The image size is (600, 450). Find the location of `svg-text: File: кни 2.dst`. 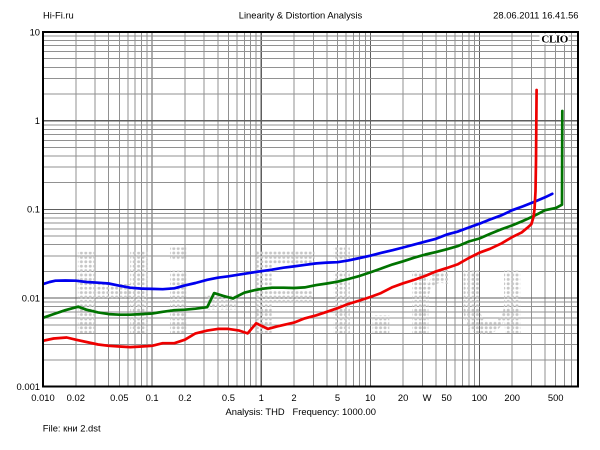

svg-text: File: кни 2.dst is located at coordinates (72, 428).